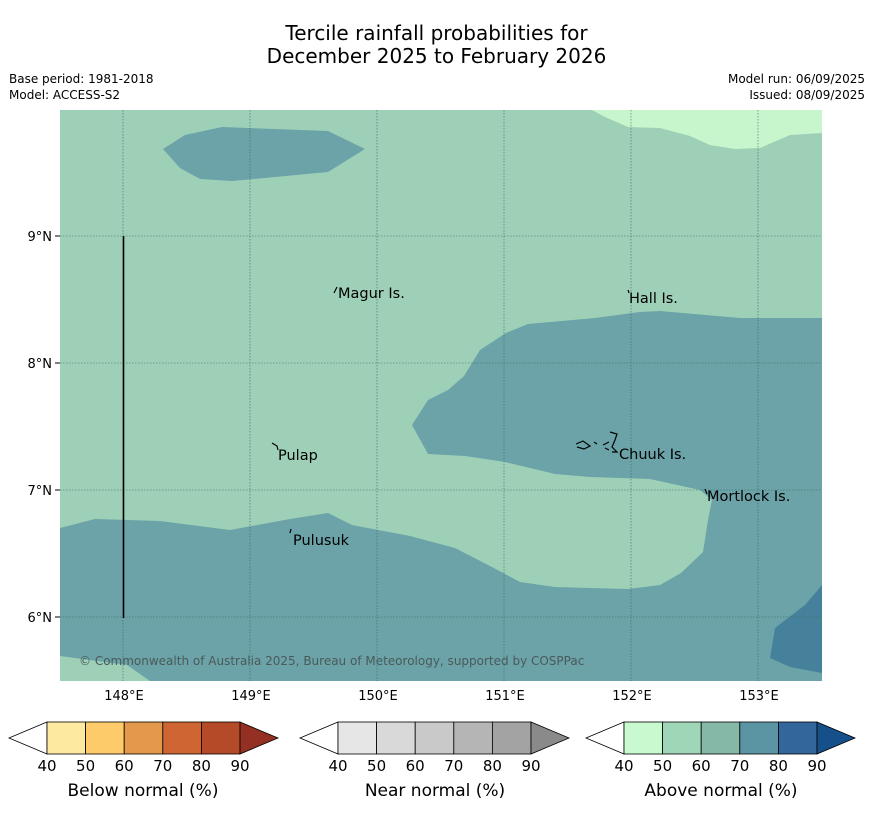  Describe the element at coordinates (143, 791) in the screenshot. I see `below-normal-label: Below normal (%)` at that location.